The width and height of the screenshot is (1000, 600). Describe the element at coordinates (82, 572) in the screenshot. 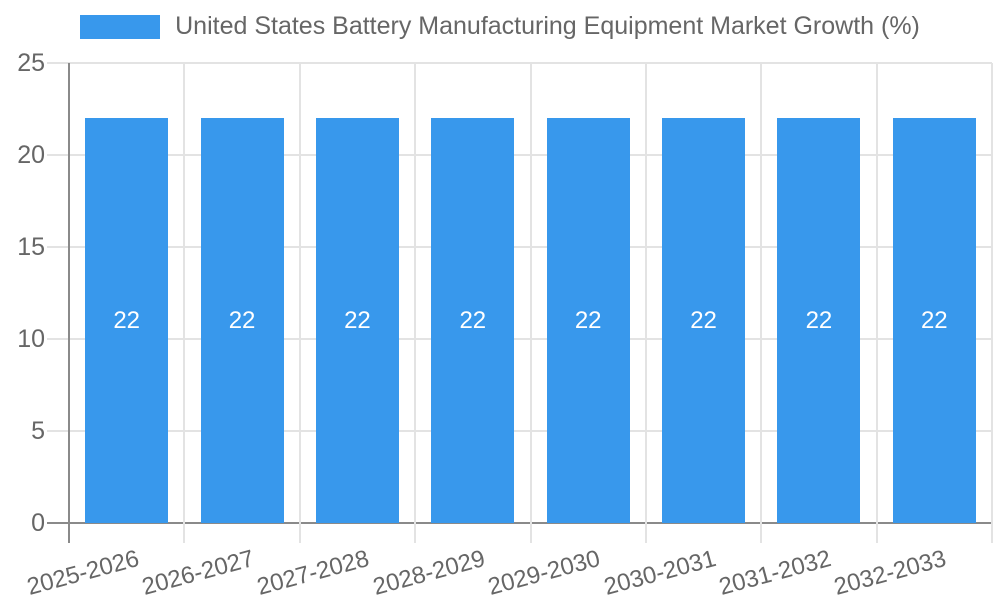

I see `x-tick-label: 2025-2026` at that location.